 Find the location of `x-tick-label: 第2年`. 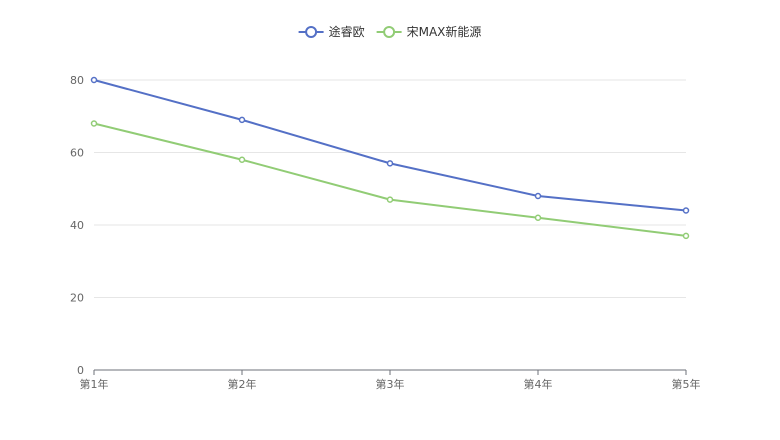

x-tick-label: 第2年 is located at coordinates (242, 384).